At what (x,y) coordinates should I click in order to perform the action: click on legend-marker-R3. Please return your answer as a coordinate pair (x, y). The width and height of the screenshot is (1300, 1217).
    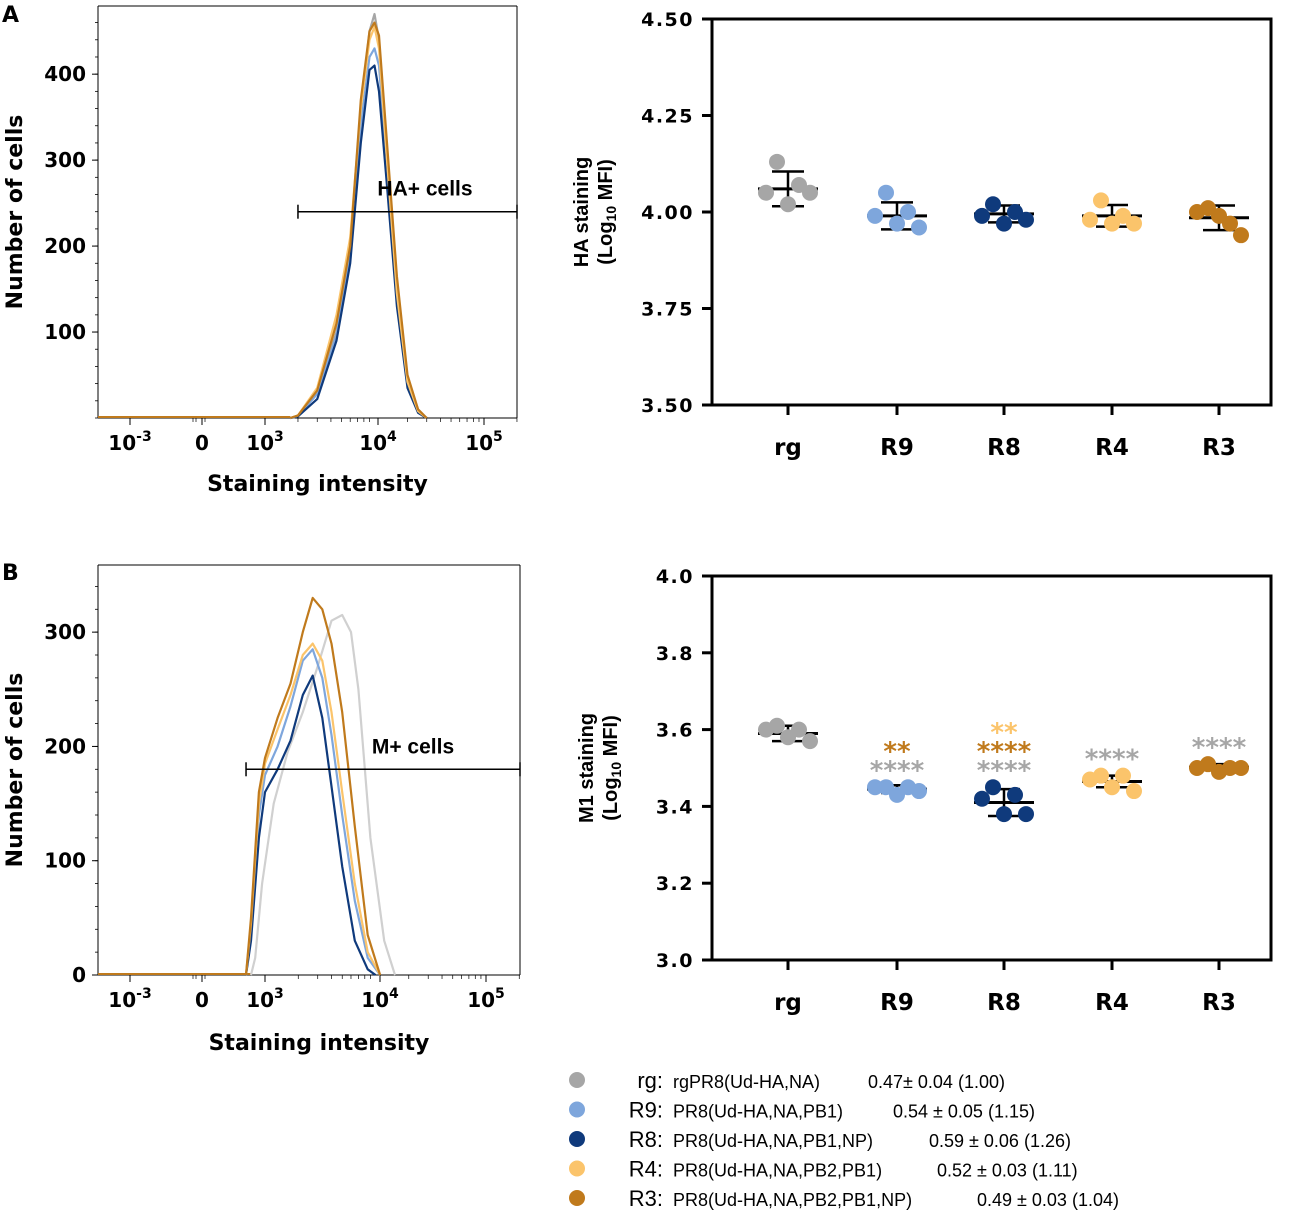
    Looking at the image, I should click on (577, 1198).